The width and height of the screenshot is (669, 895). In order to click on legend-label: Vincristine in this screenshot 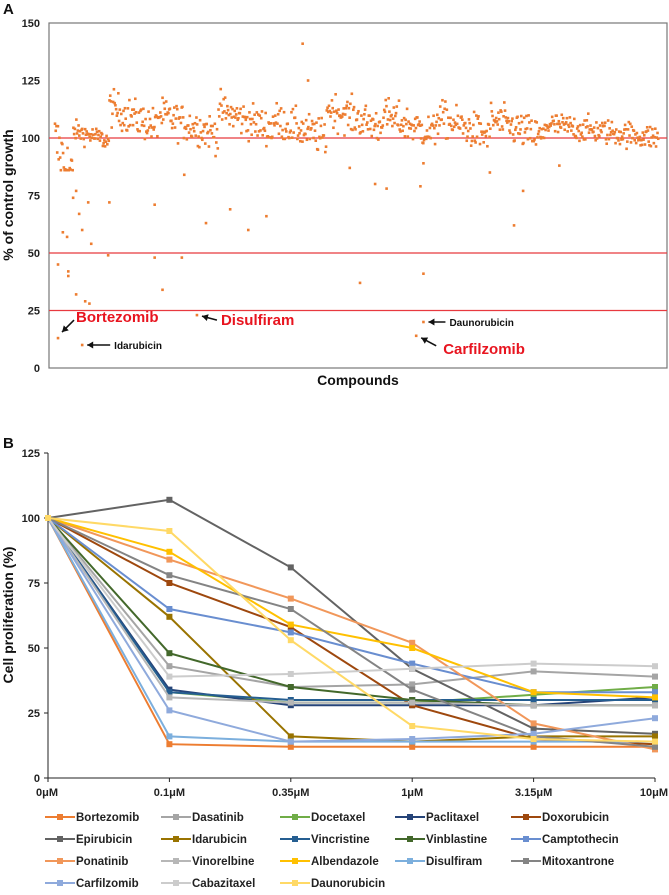, I will do `click(340, 840)`.